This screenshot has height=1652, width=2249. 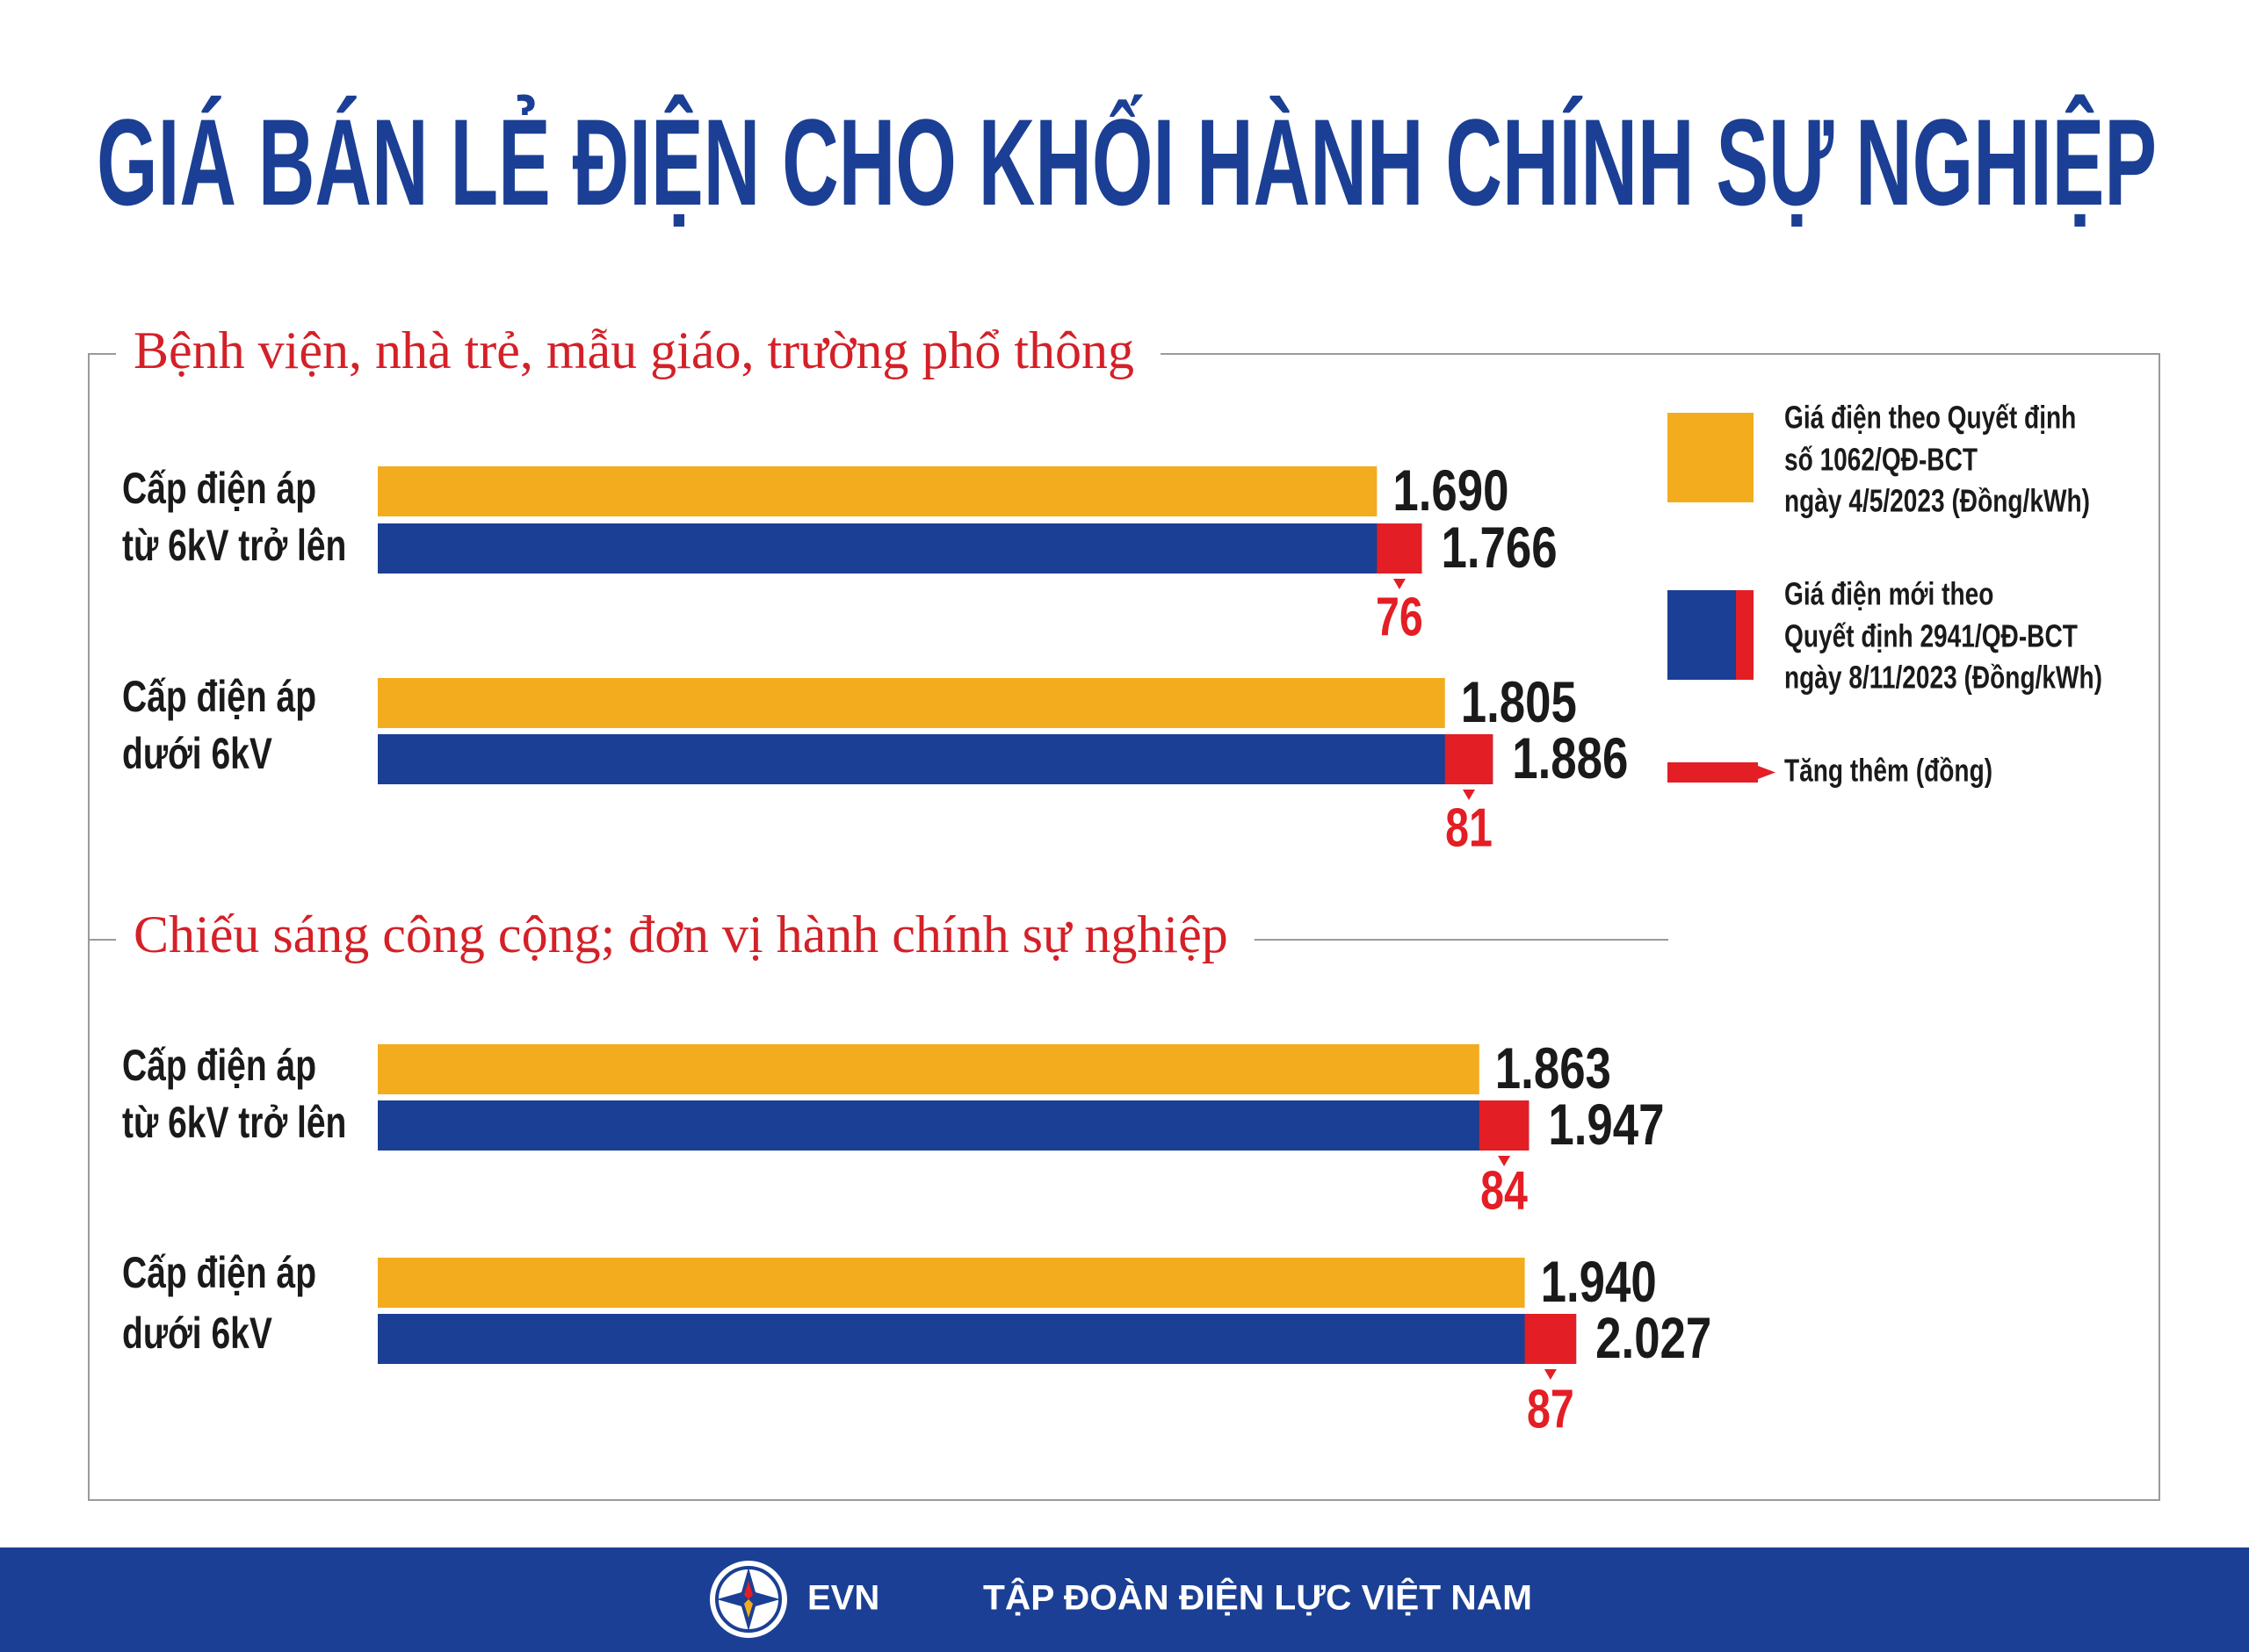 What do you see at coordinates (748, 1608) in the screenshot?
I see `logo-star-yellow` at bounding box center [748, 1608].